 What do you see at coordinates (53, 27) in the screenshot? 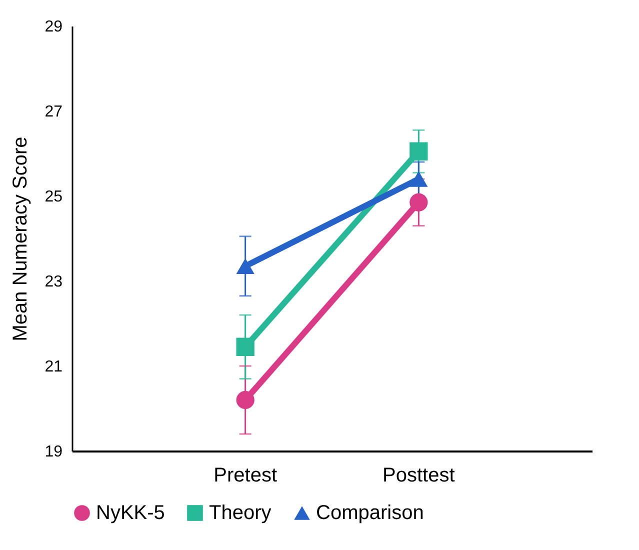
I see `y-tick-label: 29` at bounding box center [53, 27].